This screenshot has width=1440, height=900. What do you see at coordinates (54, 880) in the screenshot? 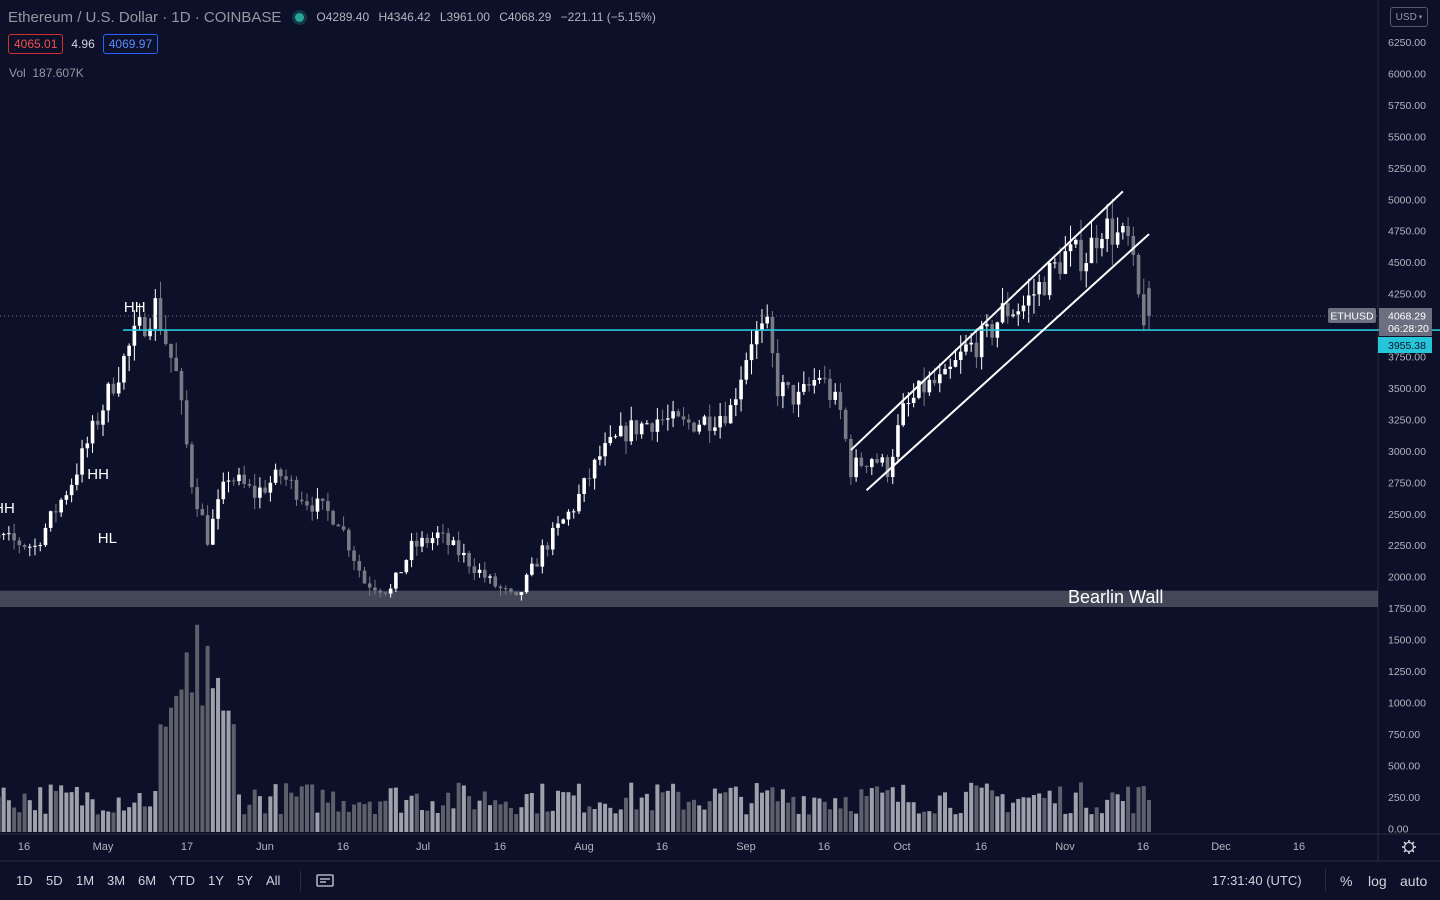
I see `timeframe-5d: 5D` at bounding box center [54, 880].